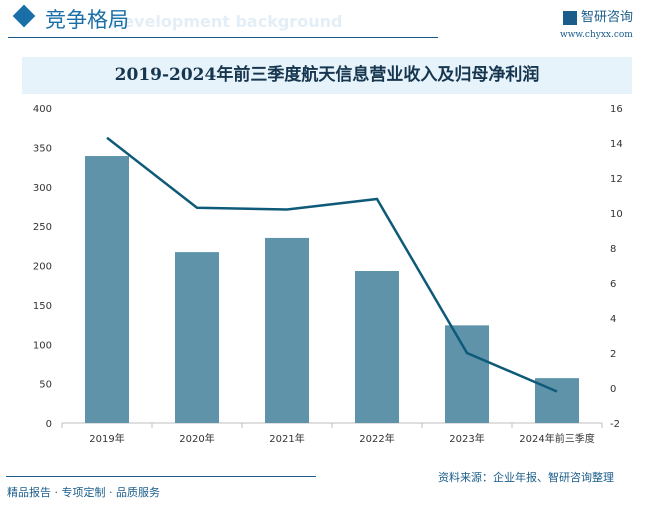 Image resolution: width=659 pixels, height=507 pixels. I want to click on right-tick-label: 8, so click(613, 249).